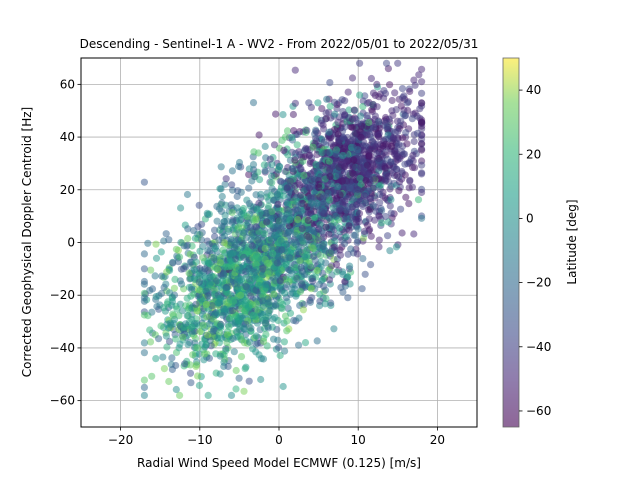 This screenshot has width=640, height=480. Describe the element at coordinates (572, 241) in the screenshot. I see `colorbar-label: Latitude [deg]` at that location.